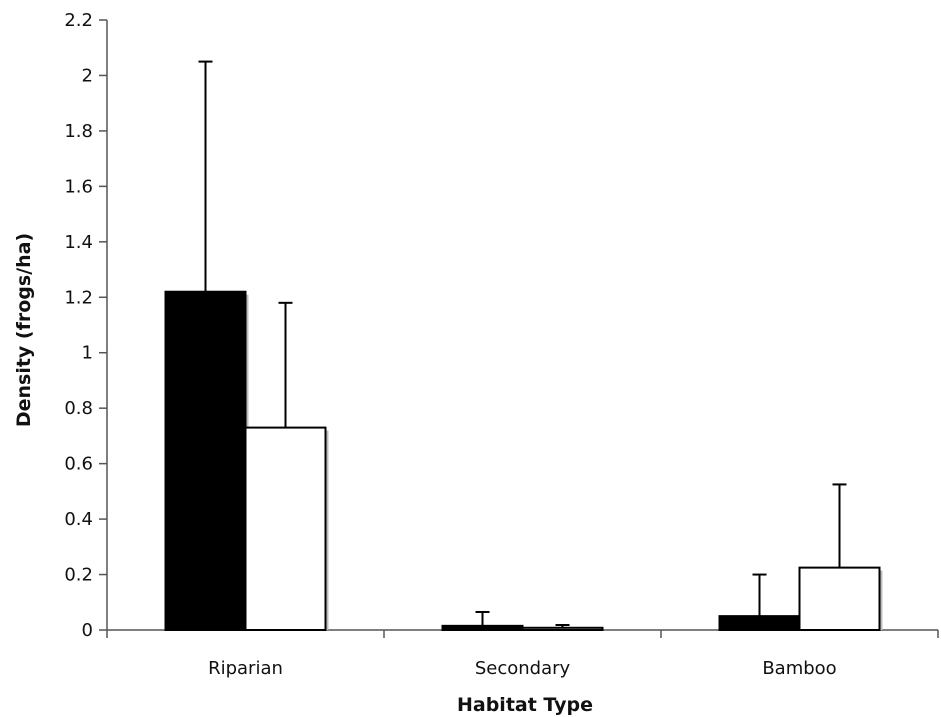 Image resolution: width=941 pixels, height=717 pixels. What do you see at coordinates (78, 186) in the screenshot?
I see `y-tick-label: 1.6` at bounding box center [78, 186].